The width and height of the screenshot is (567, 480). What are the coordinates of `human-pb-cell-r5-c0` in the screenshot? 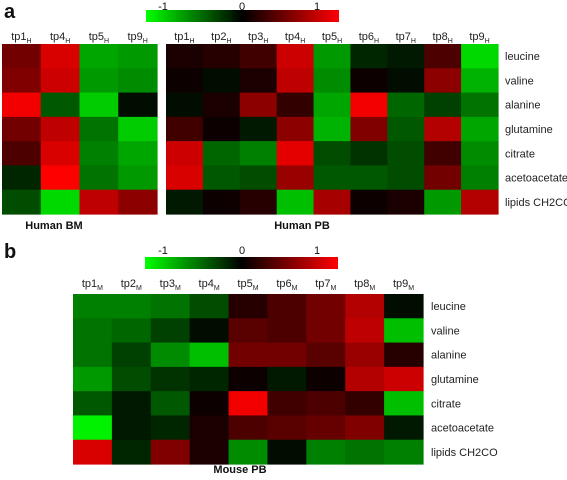 It's located at (185, 178).